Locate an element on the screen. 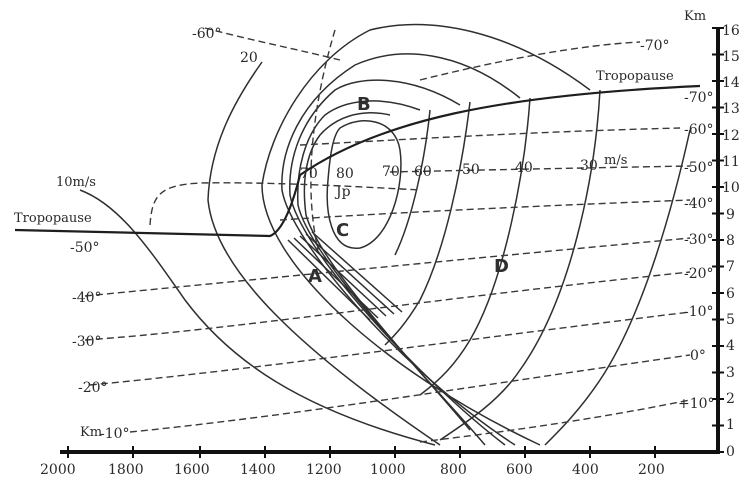 This screenshot has width=750, height=480. isotherm-minus30 is located at coordinates (387, 306).